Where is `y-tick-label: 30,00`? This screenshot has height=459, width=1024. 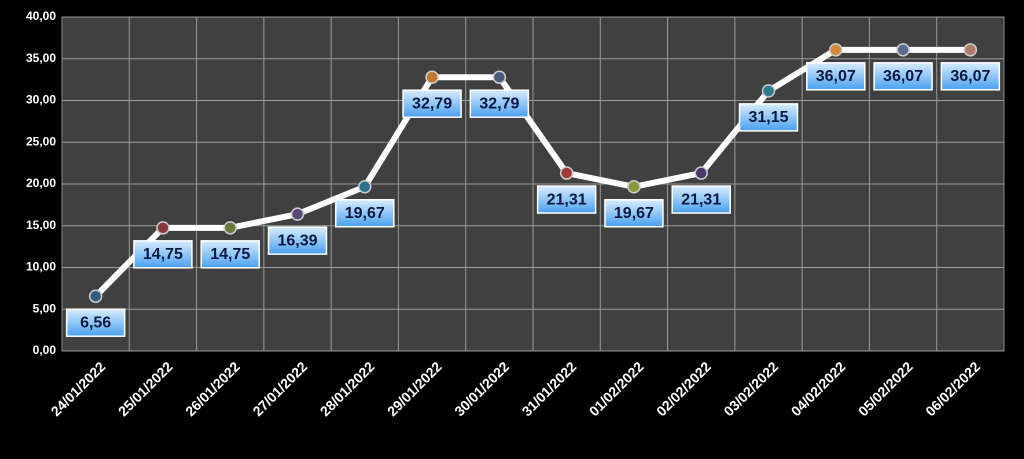
y-tick-label: 30,00 is located at coordinates (41, 100).